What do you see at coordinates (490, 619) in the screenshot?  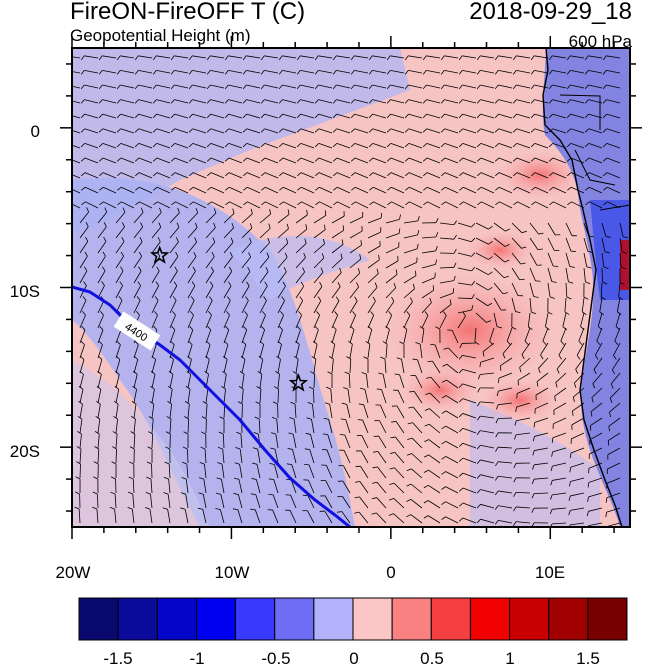 I see `colorbar-swatch` at bounding box center [490, 619].